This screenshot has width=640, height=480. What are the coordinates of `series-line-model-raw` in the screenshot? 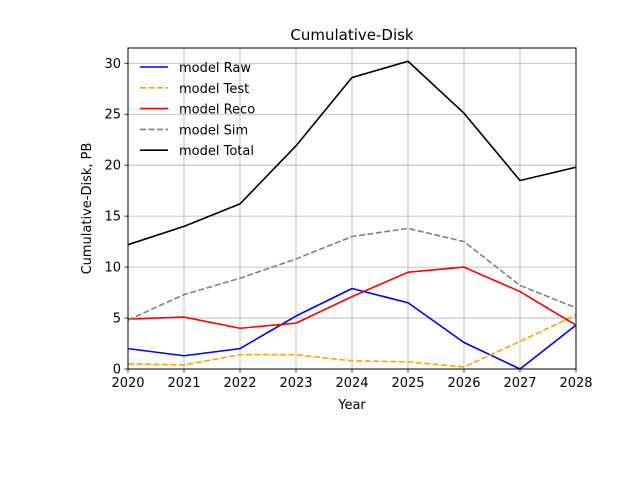 It's located at (352, 328).